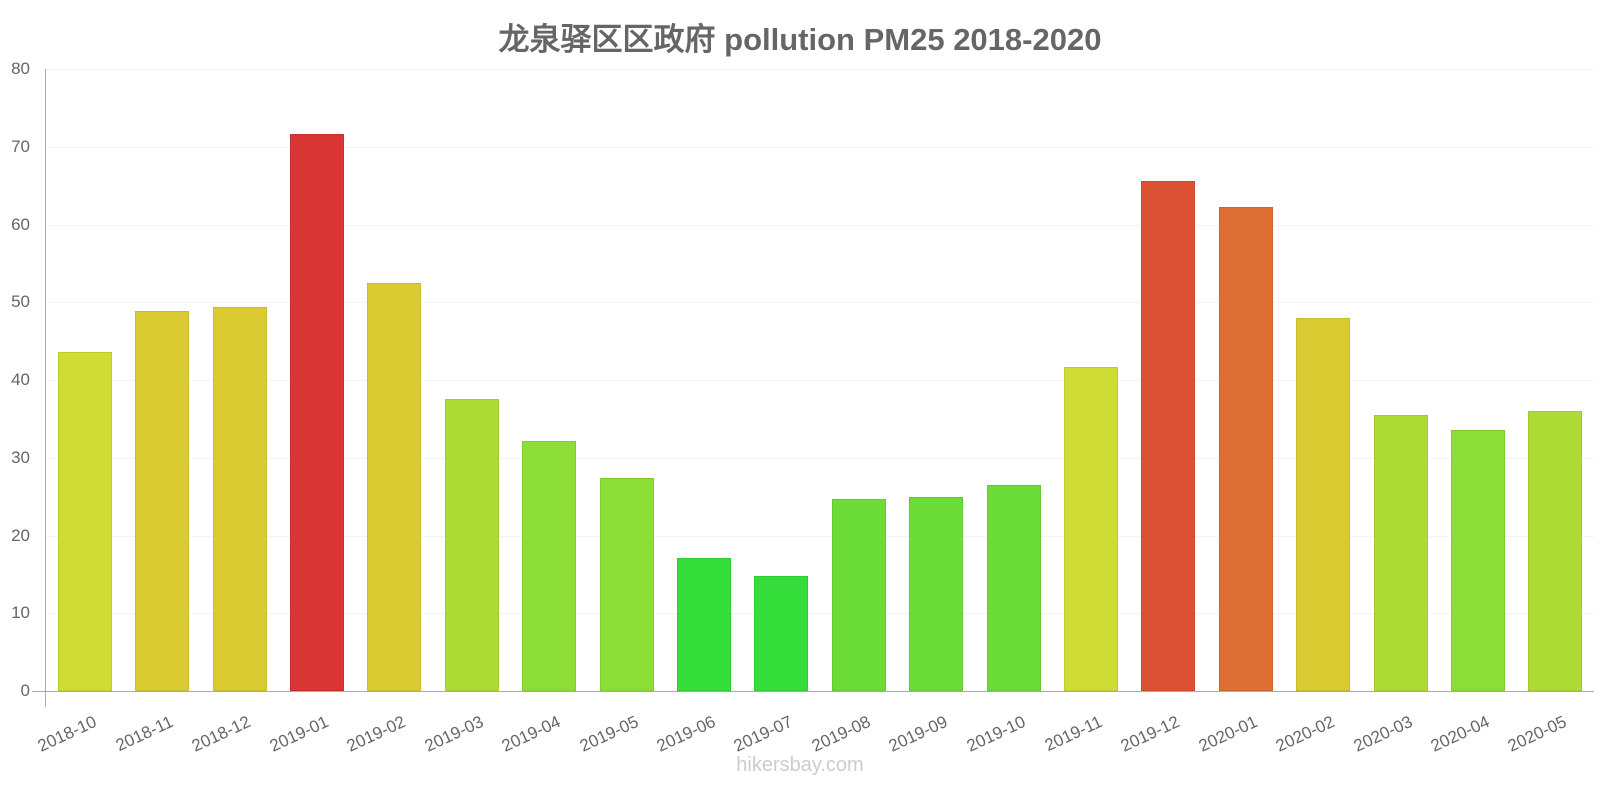  I want to click on x-tick-label: 2020-03, so click(1383, 734).